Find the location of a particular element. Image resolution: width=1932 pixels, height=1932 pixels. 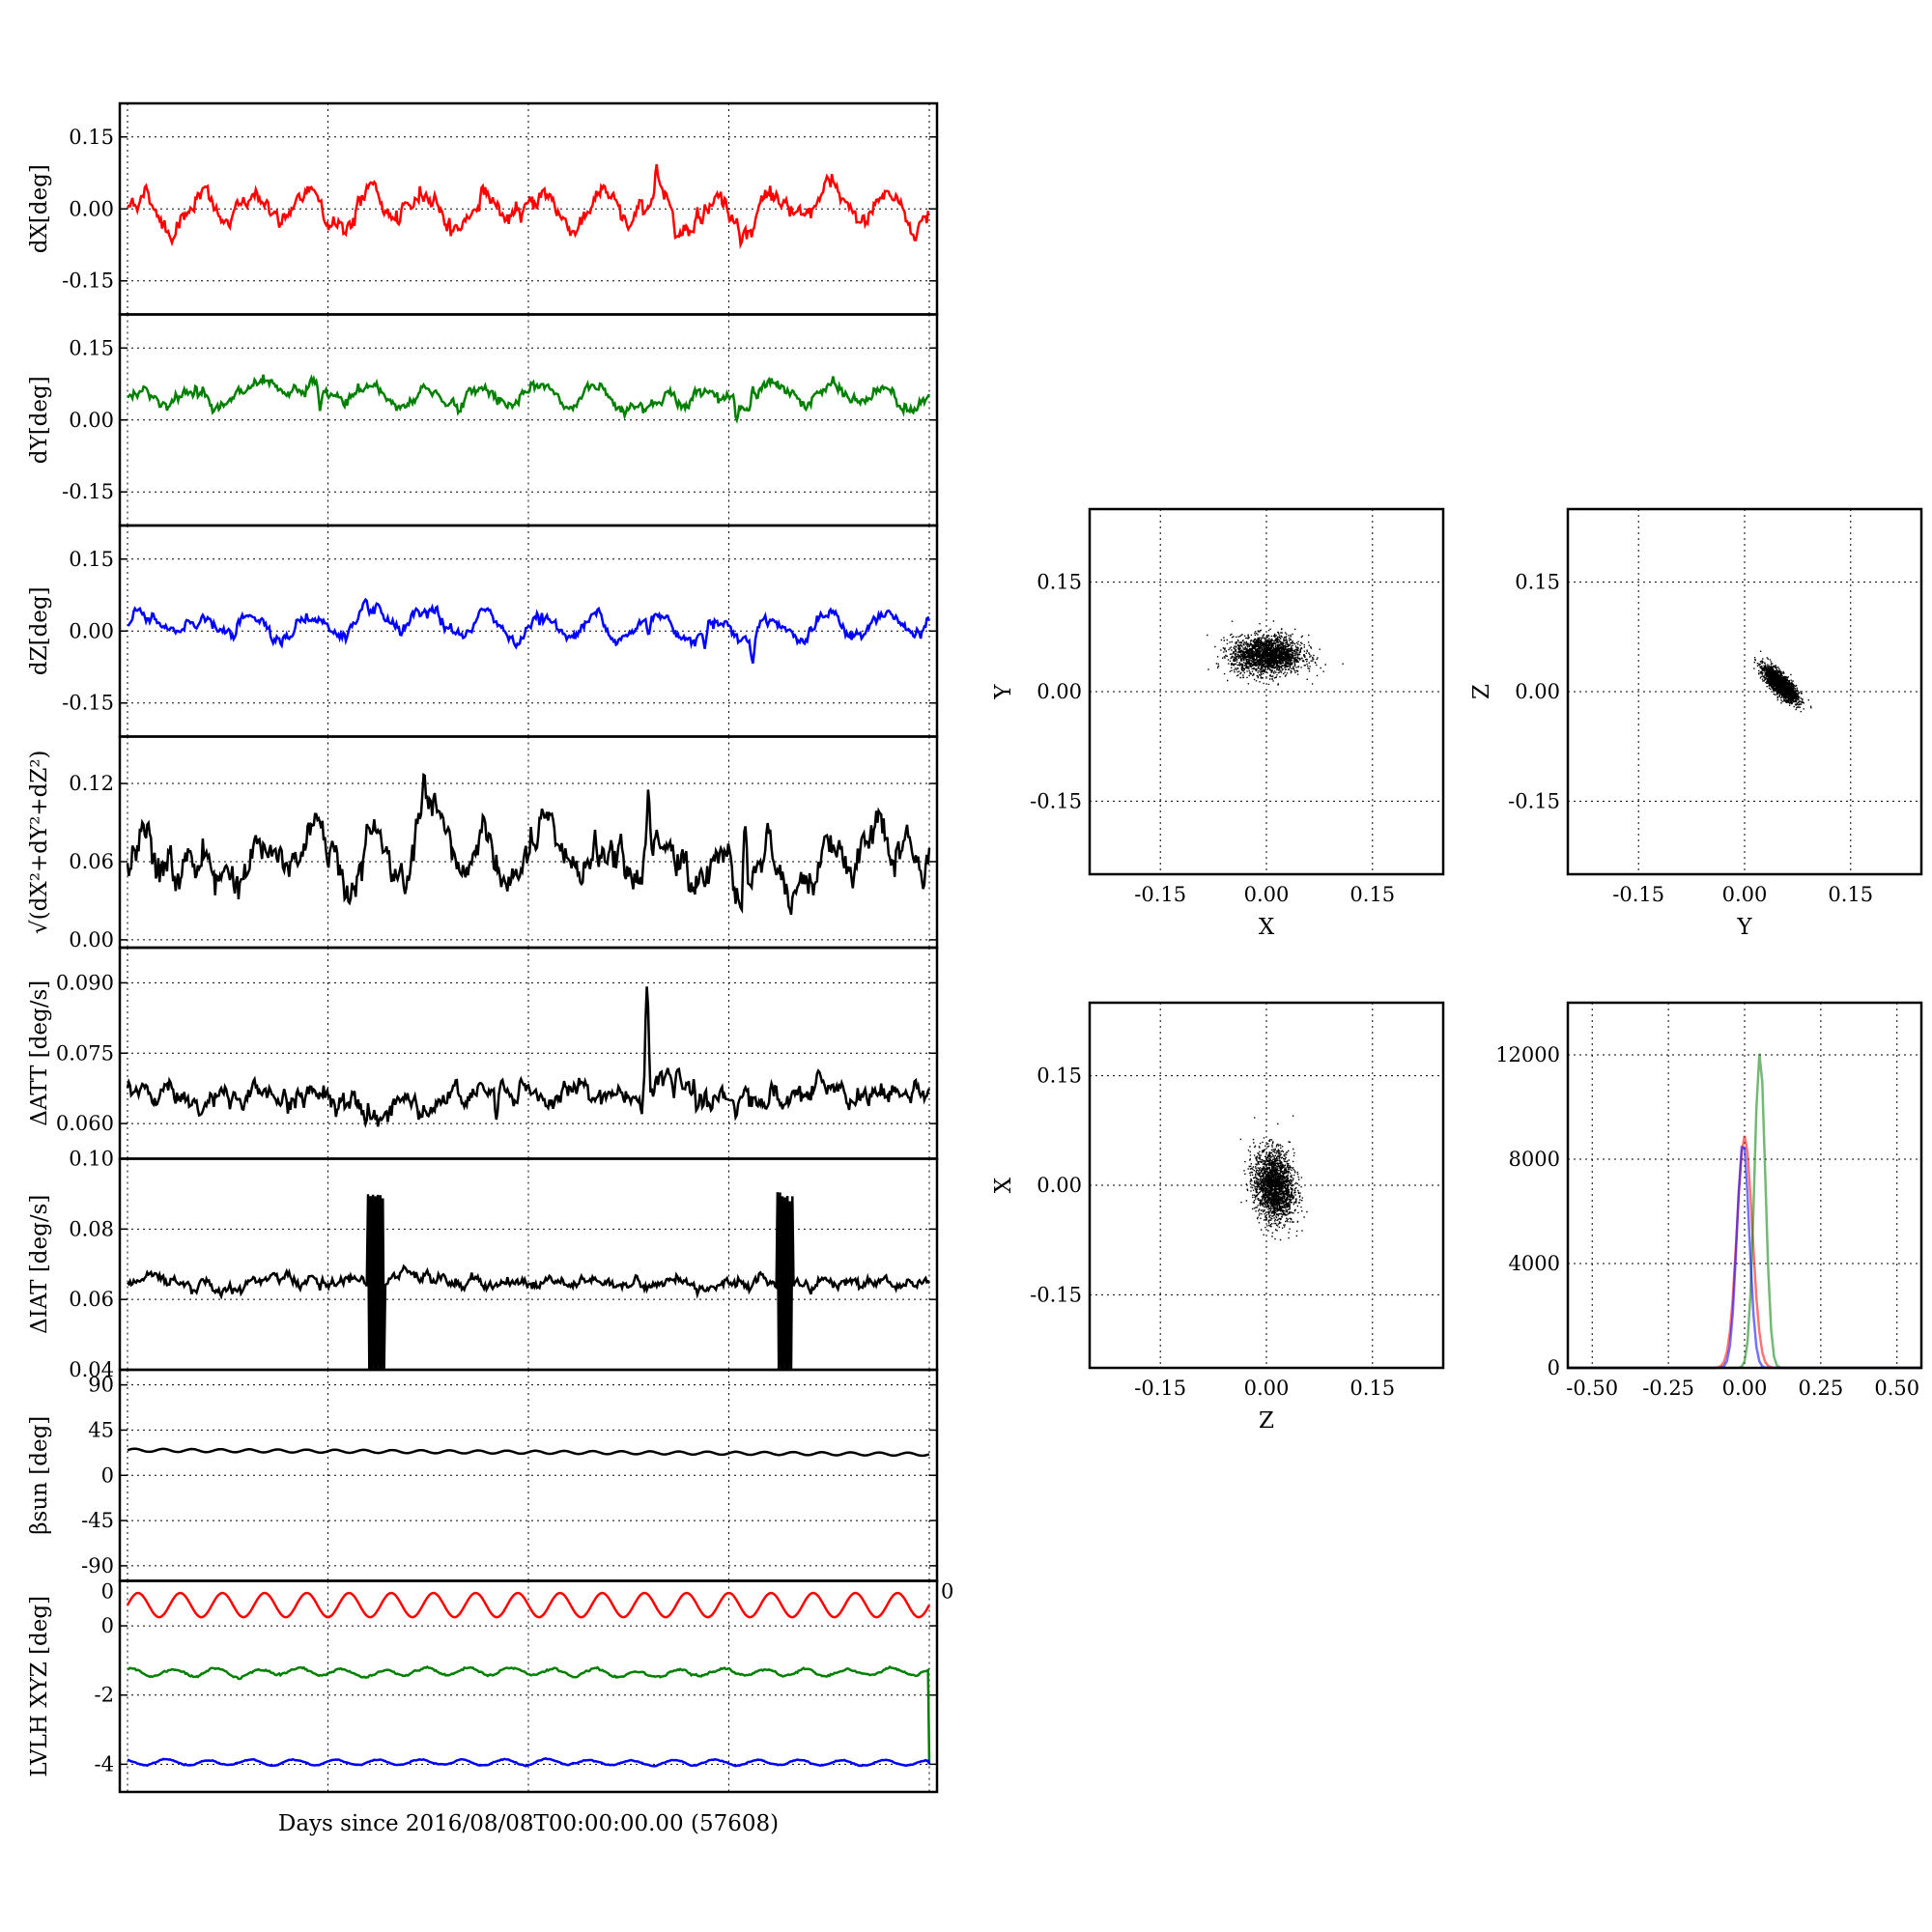

y-axis-label: Y is located at coordinates (1003, 692).